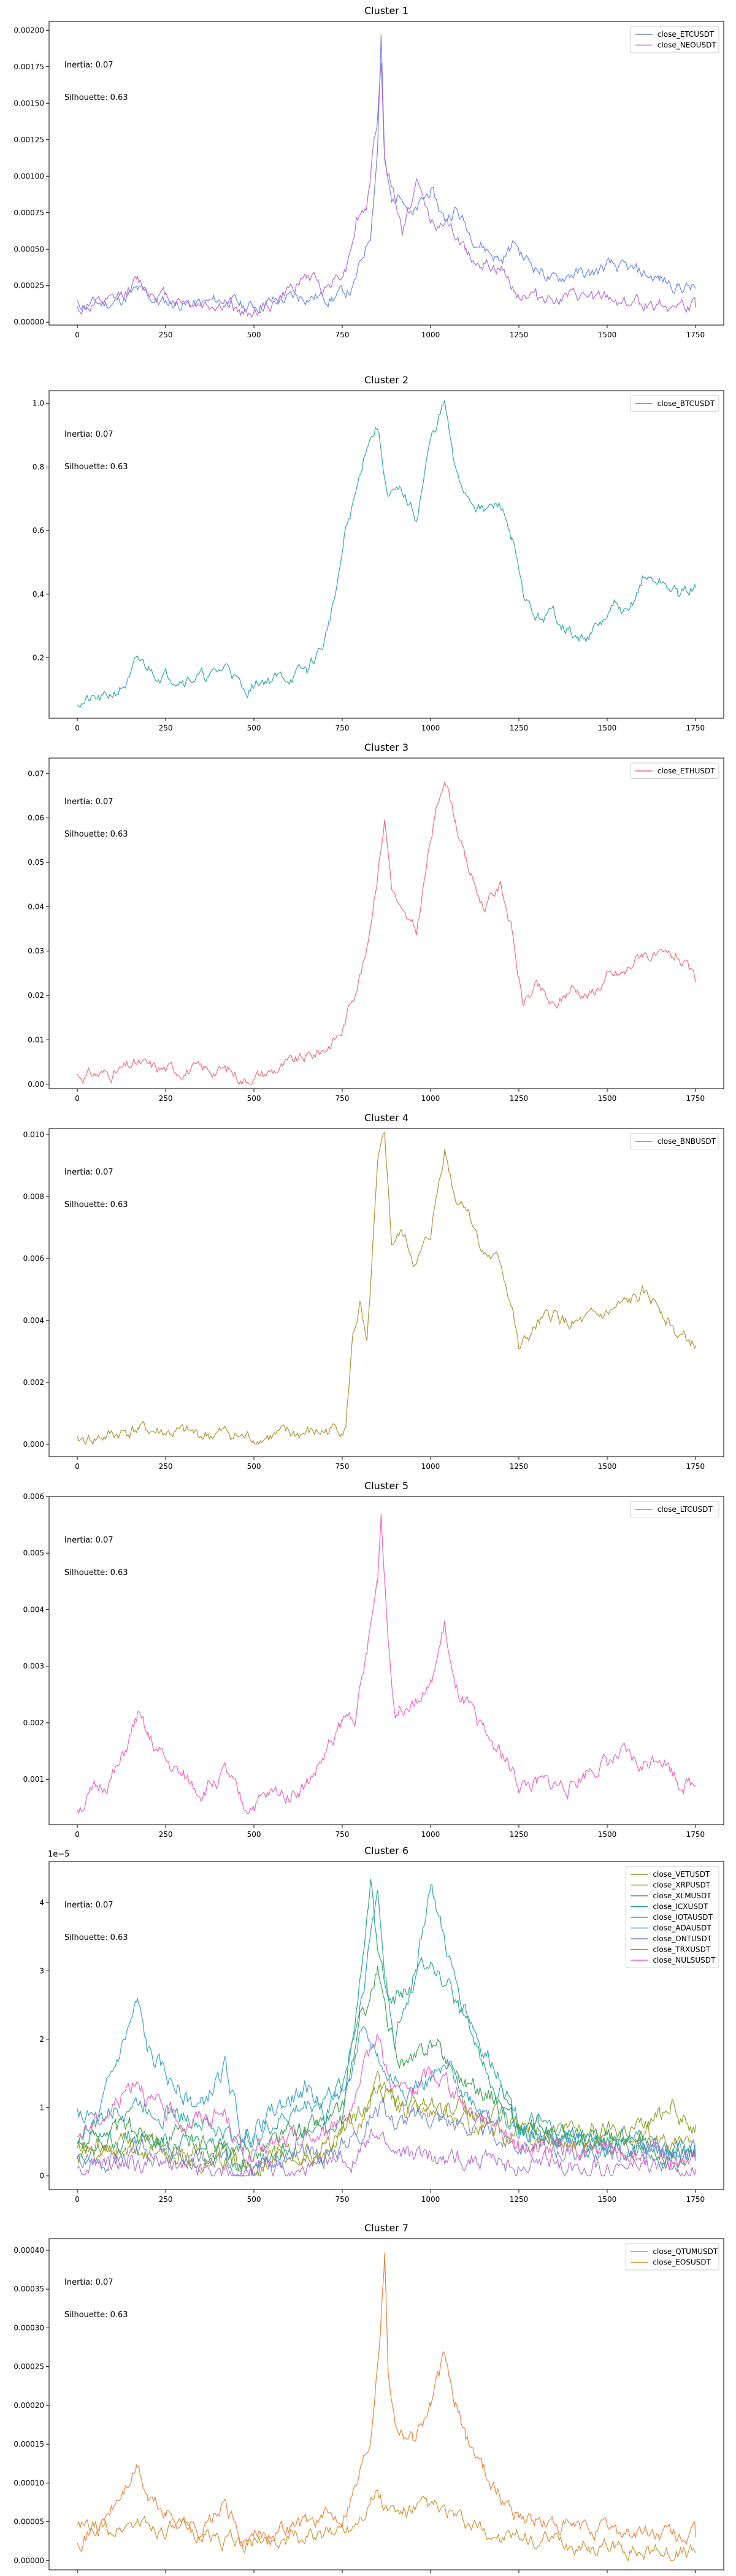  I want to click on y-tick-label: 0.00050, so click(28, 249).